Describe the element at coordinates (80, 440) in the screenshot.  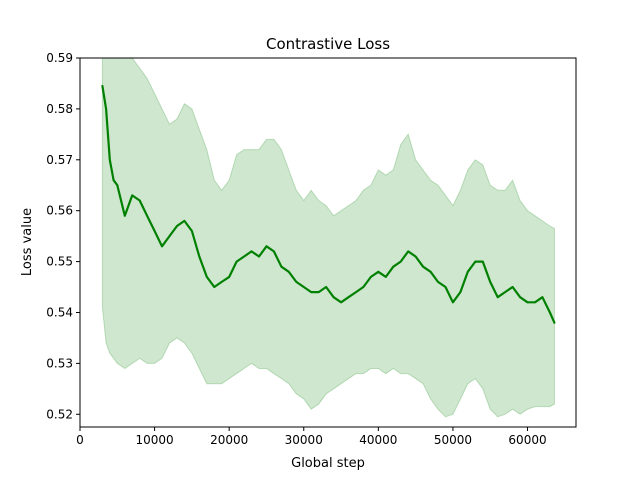
I see `x-tick-label: 0` at that location.